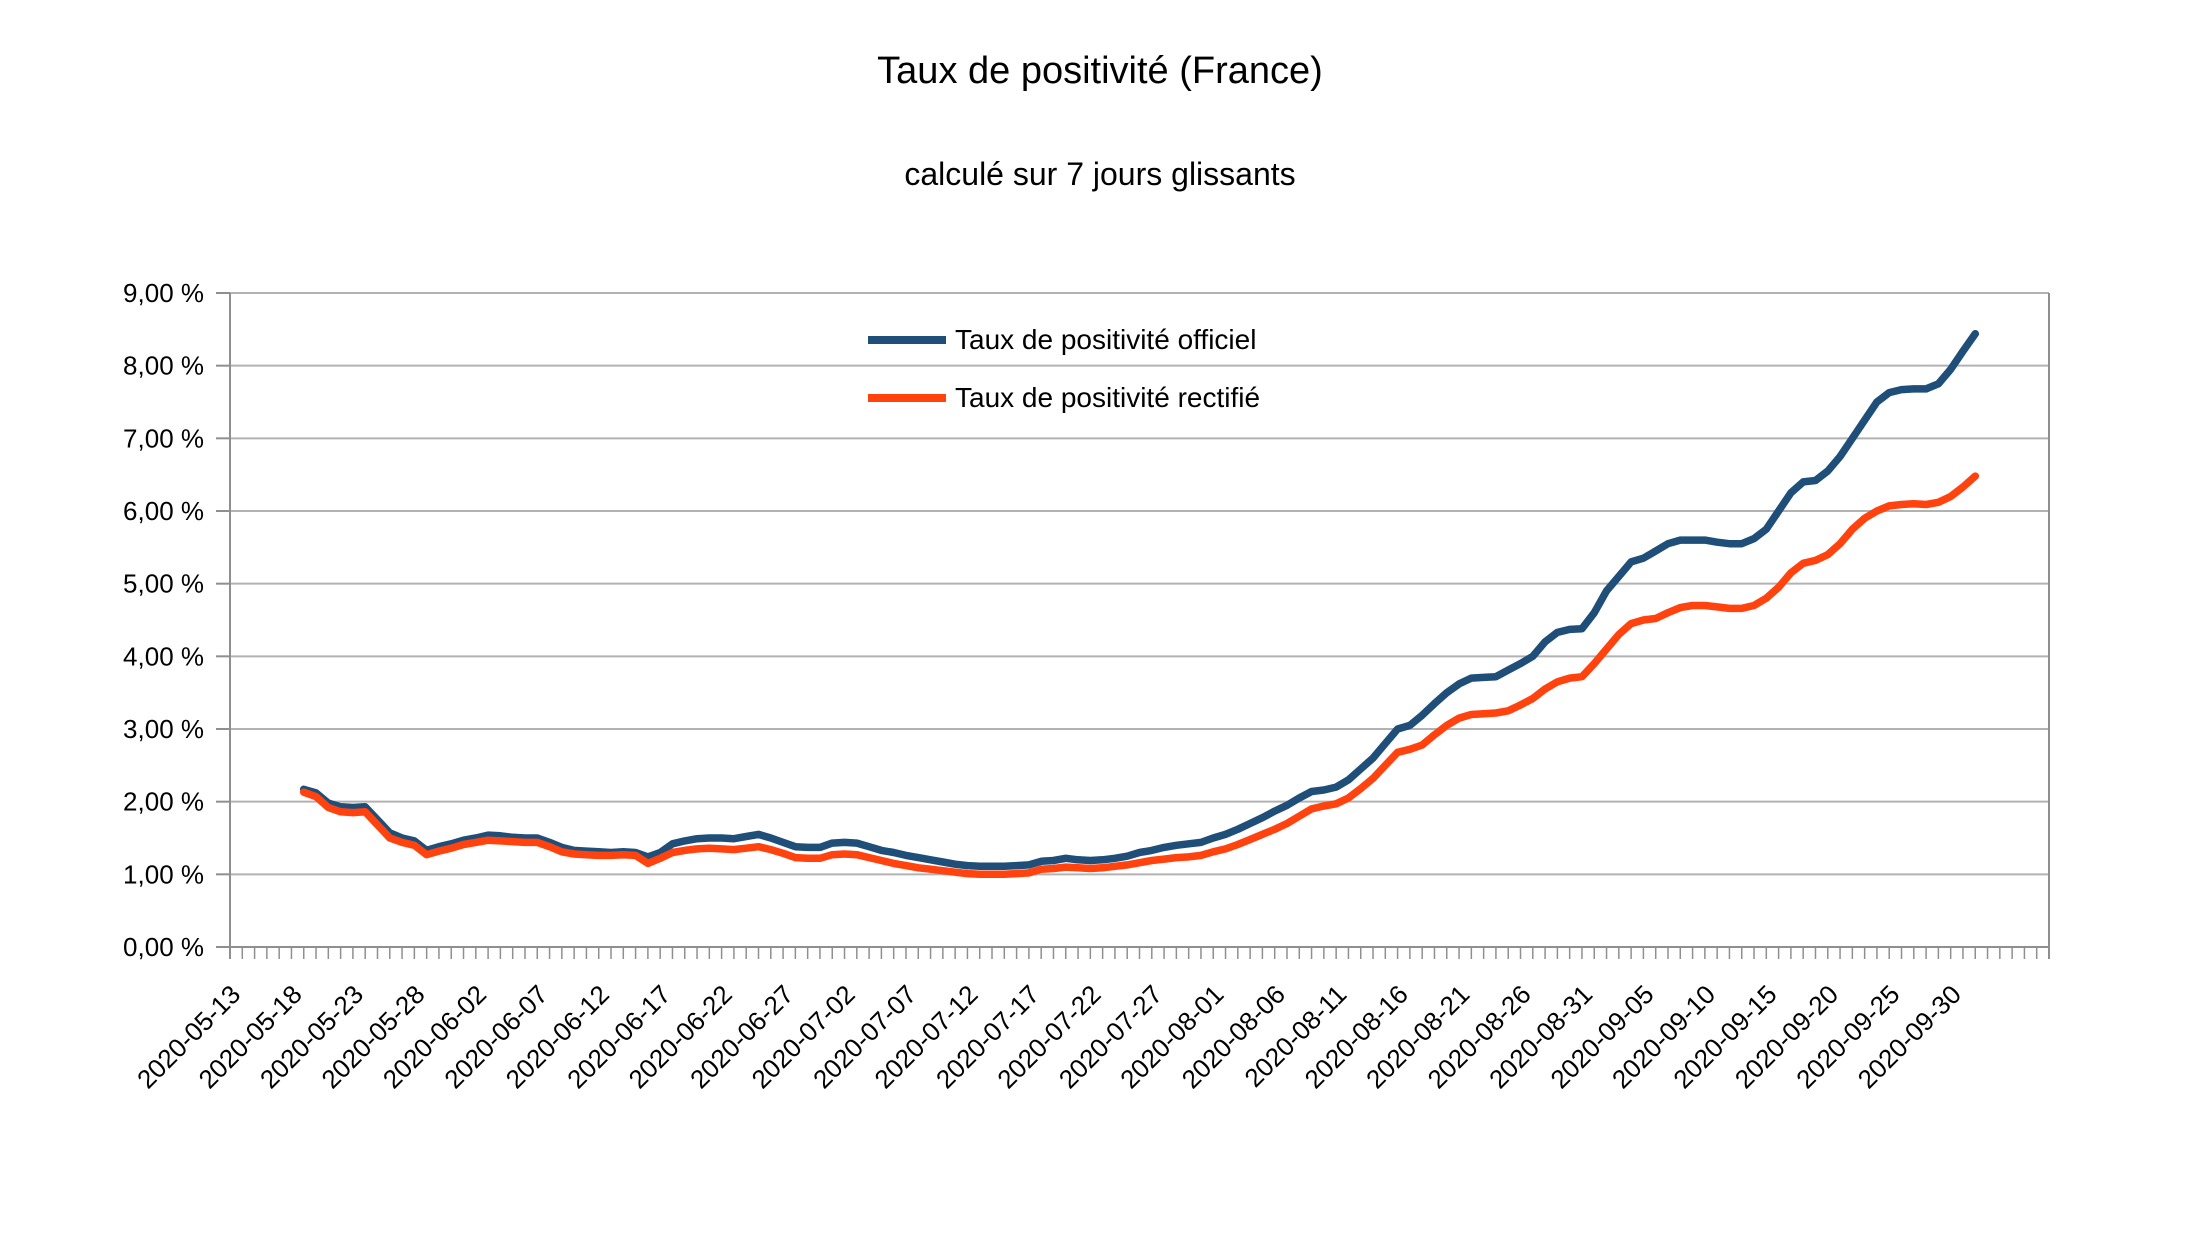  I want to click on y-tick-label: 1,00 %, so click(163, 874).